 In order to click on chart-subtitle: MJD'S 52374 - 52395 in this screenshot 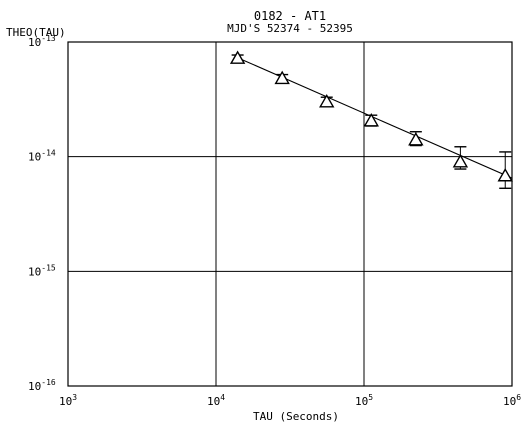, I will do `click(290, 28)`.